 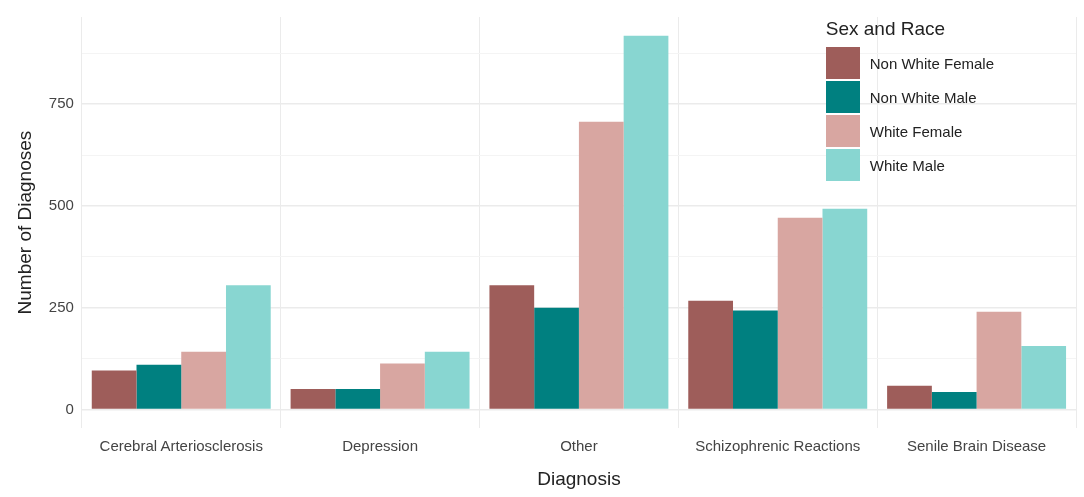 What do you see at coordinates (923, 97) in the screenshot?
I see `legend-label: Non White Male` at bounding box center [923, 97].